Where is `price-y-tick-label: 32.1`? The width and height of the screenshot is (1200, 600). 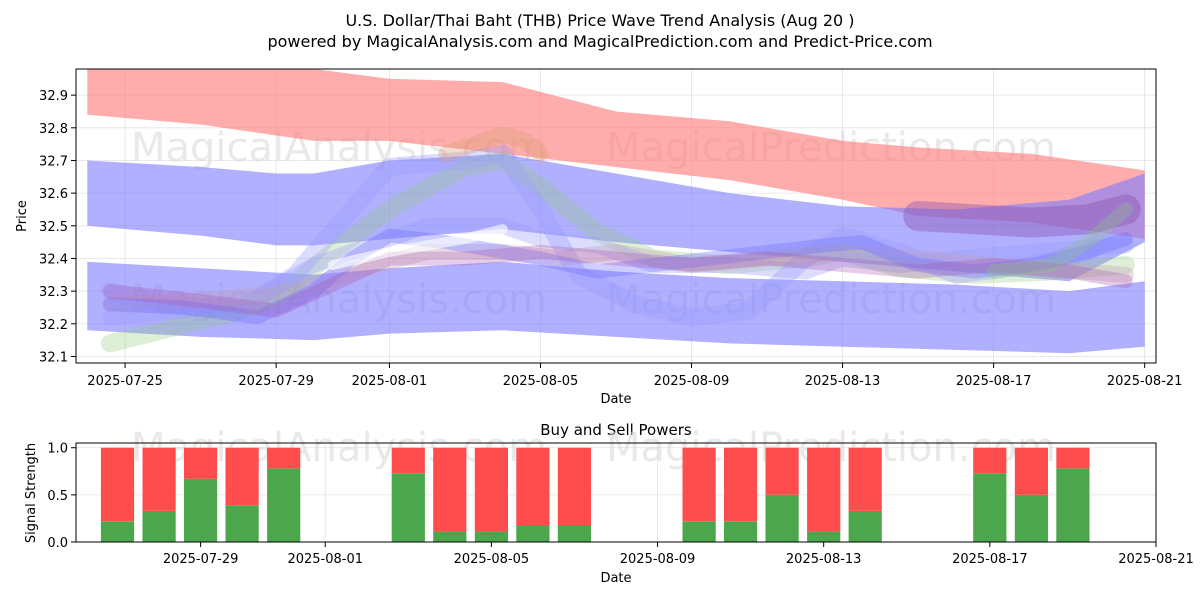 price-y-tick-label: 32.1 is located at coordinates (53, 357).